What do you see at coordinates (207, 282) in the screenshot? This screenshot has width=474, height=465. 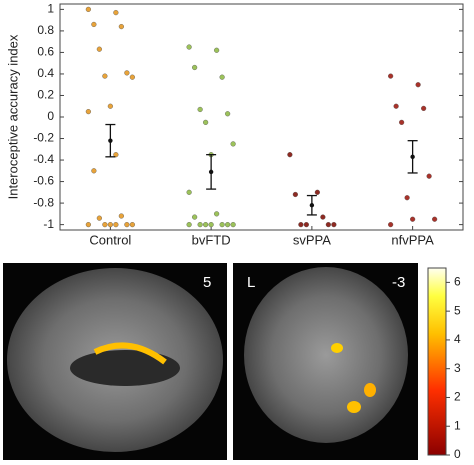 I see `slice-label: 5` at bounding box center [207, 282].